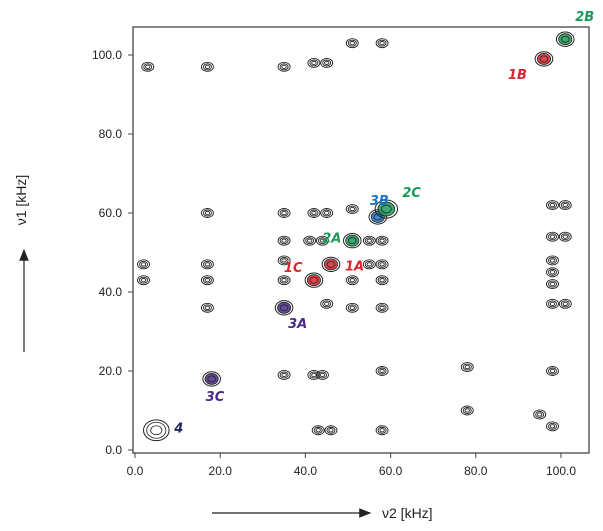 The width and height of the screenshot is (603, 531). Describe the element at coordinates (407, 513) in the screenshot. I see `x-axis-label: ν2 [kHz]` at that location.